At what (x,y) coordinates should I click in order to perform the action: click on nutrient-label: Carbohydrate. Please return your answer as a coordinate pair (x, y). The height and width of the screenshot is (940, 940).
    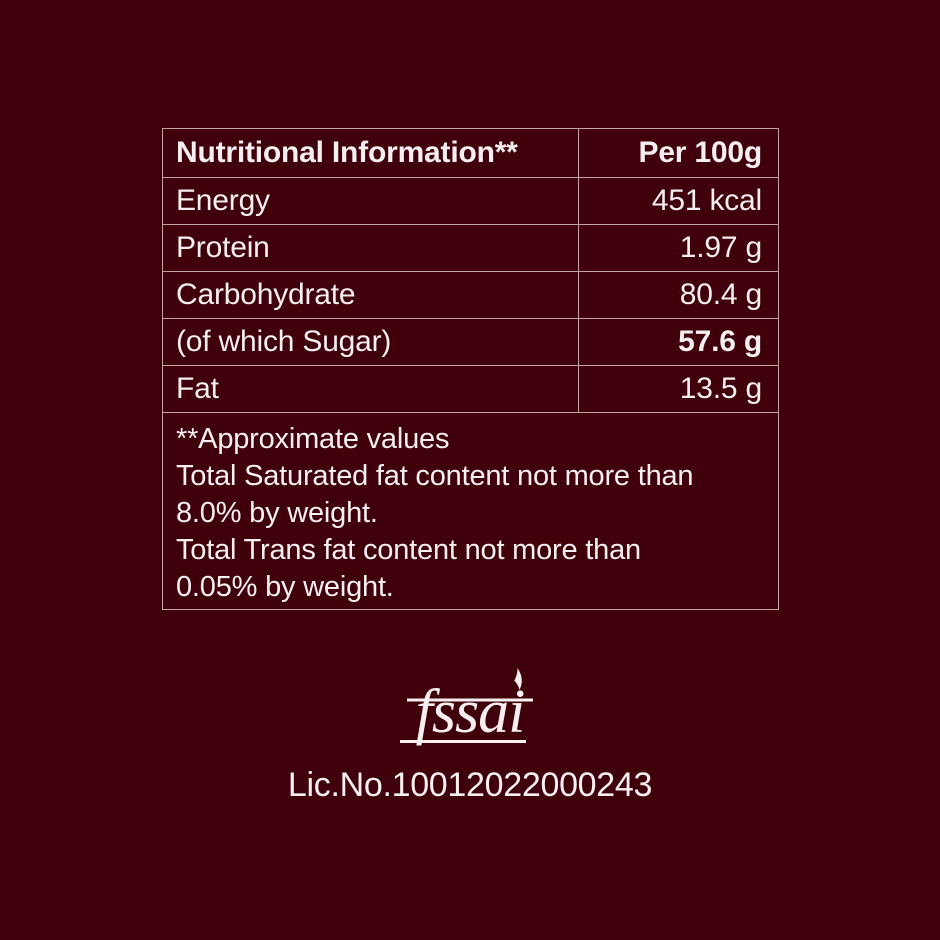
    Looking at the image, I should click on (266, 295).